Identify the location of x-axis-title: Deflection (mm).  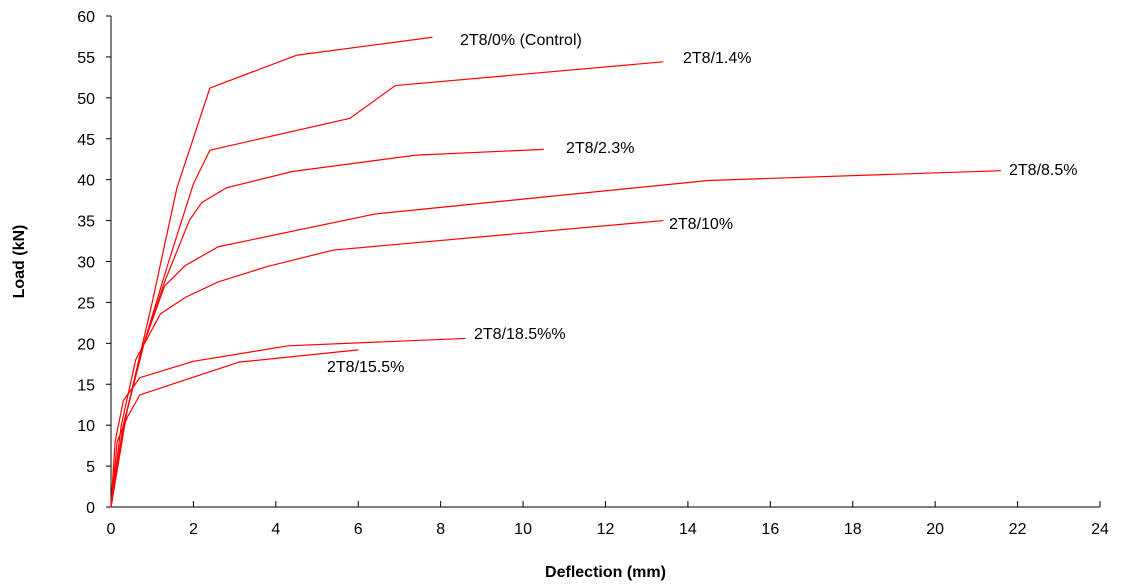
(605, 572).